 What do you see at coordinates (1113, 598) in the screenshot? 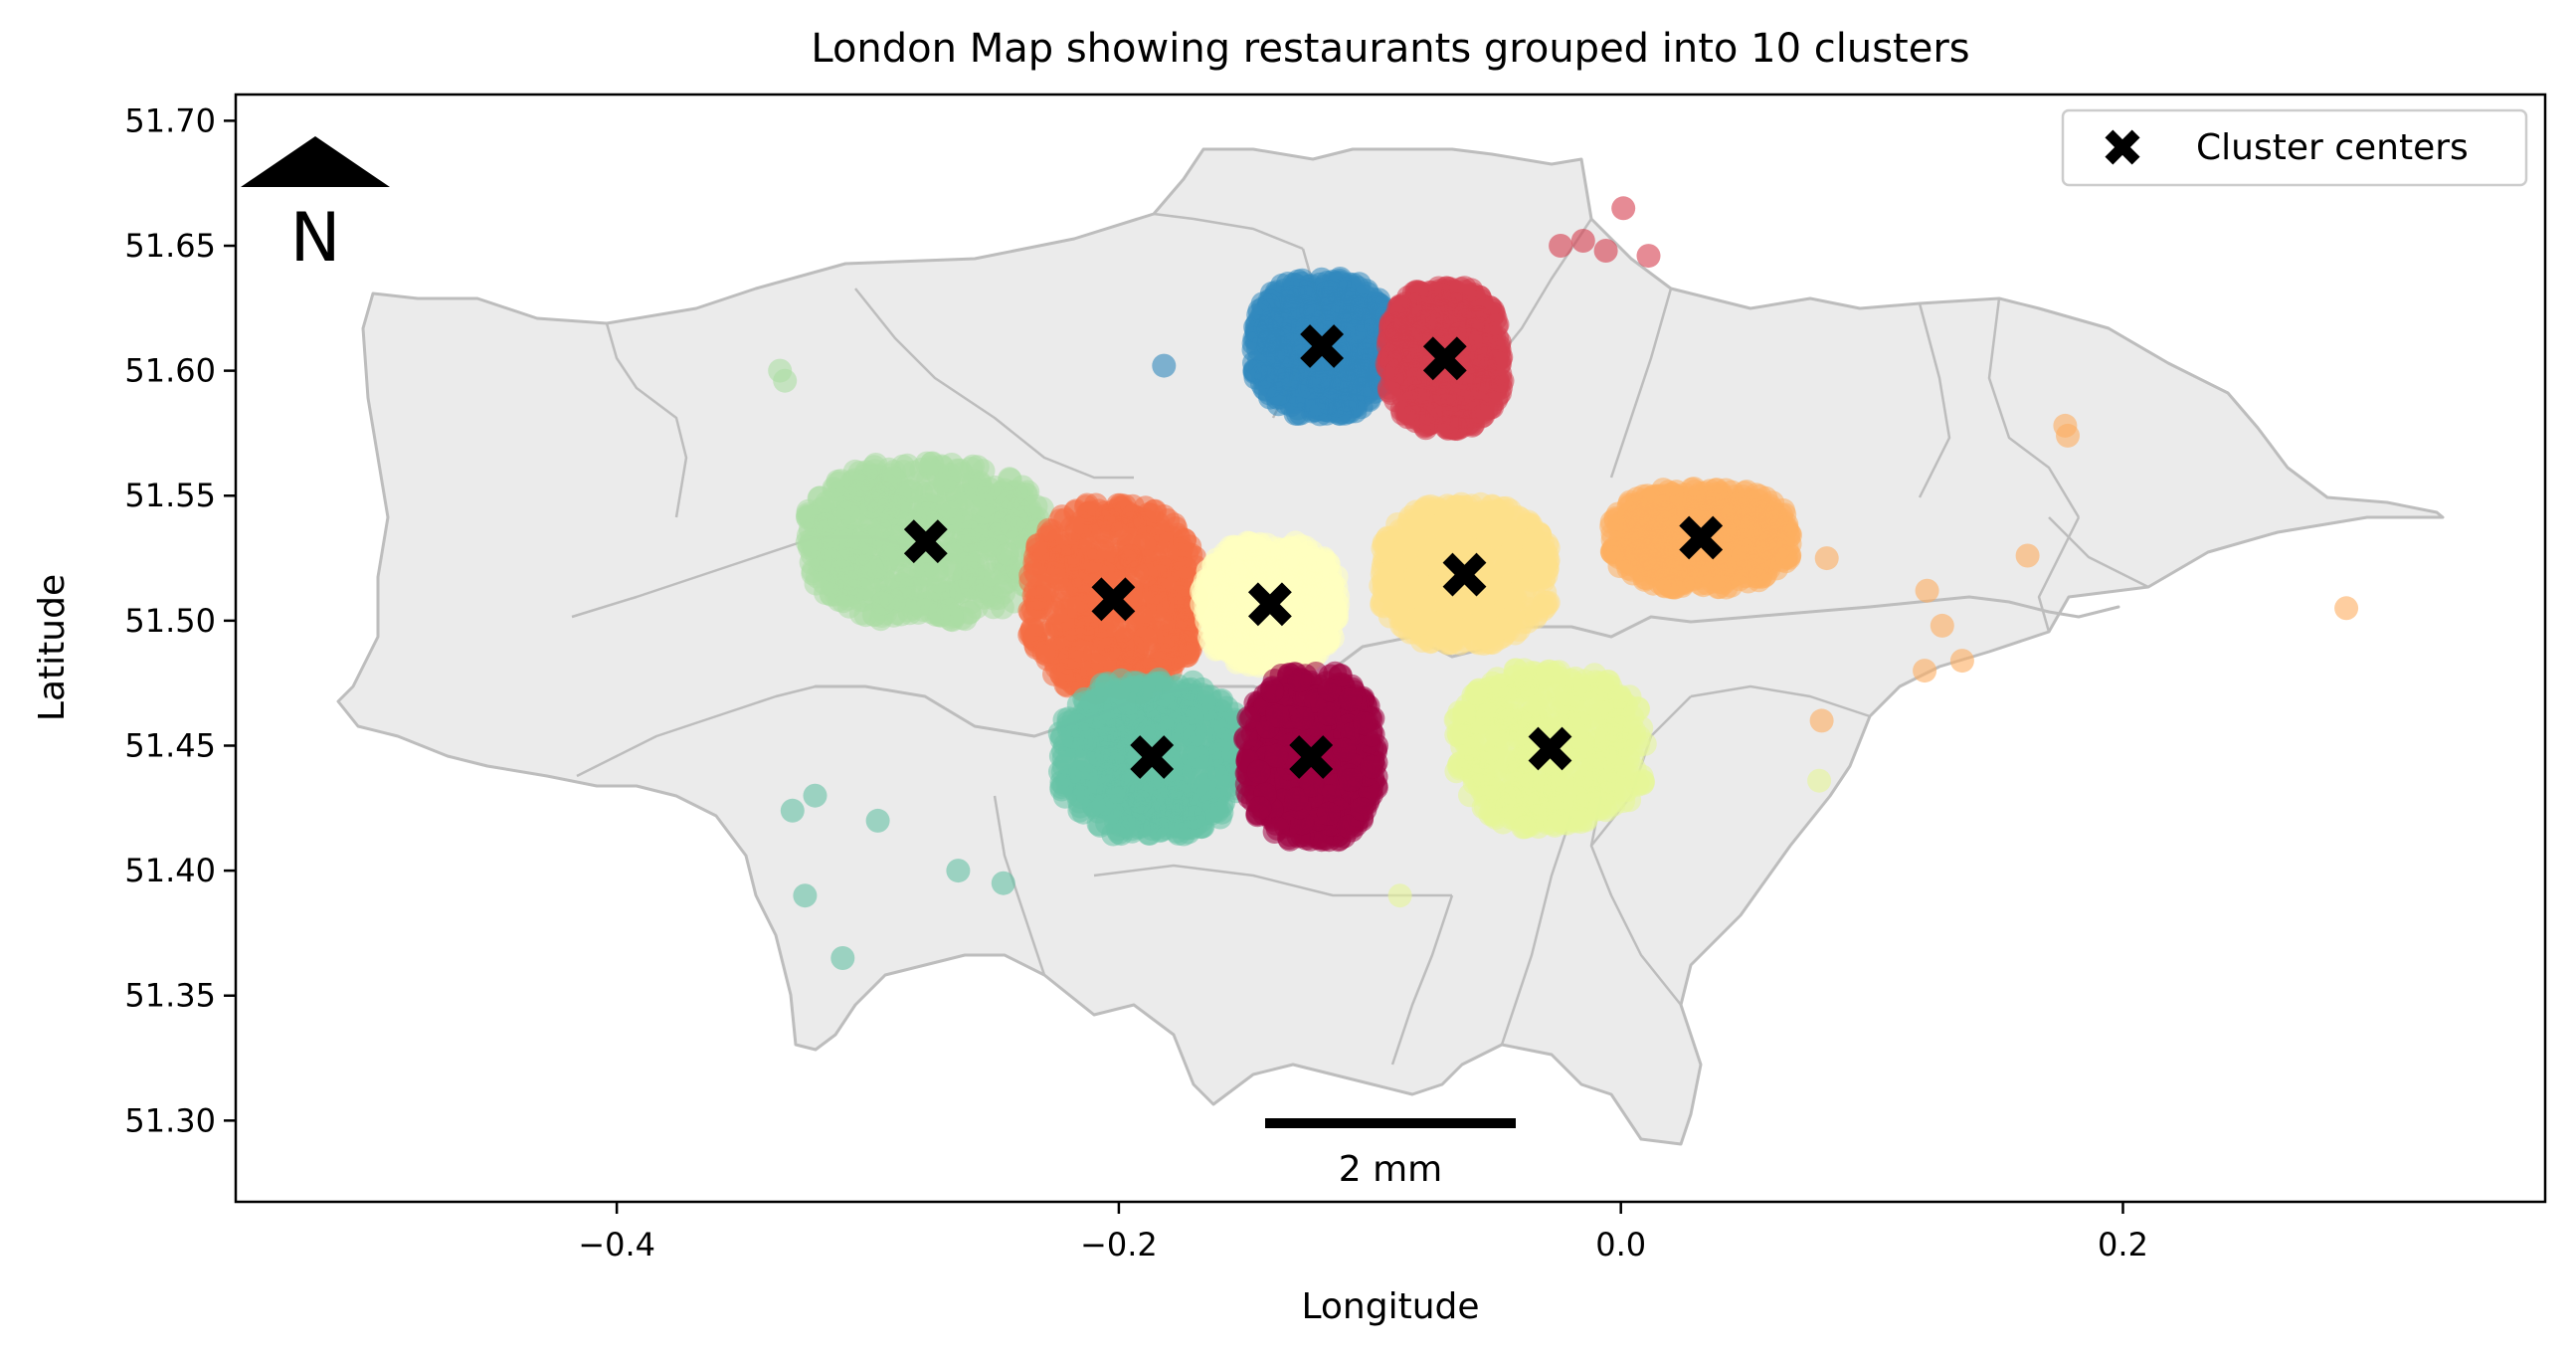
I see `cluster-3-points` at bounding box center [1113, 598].